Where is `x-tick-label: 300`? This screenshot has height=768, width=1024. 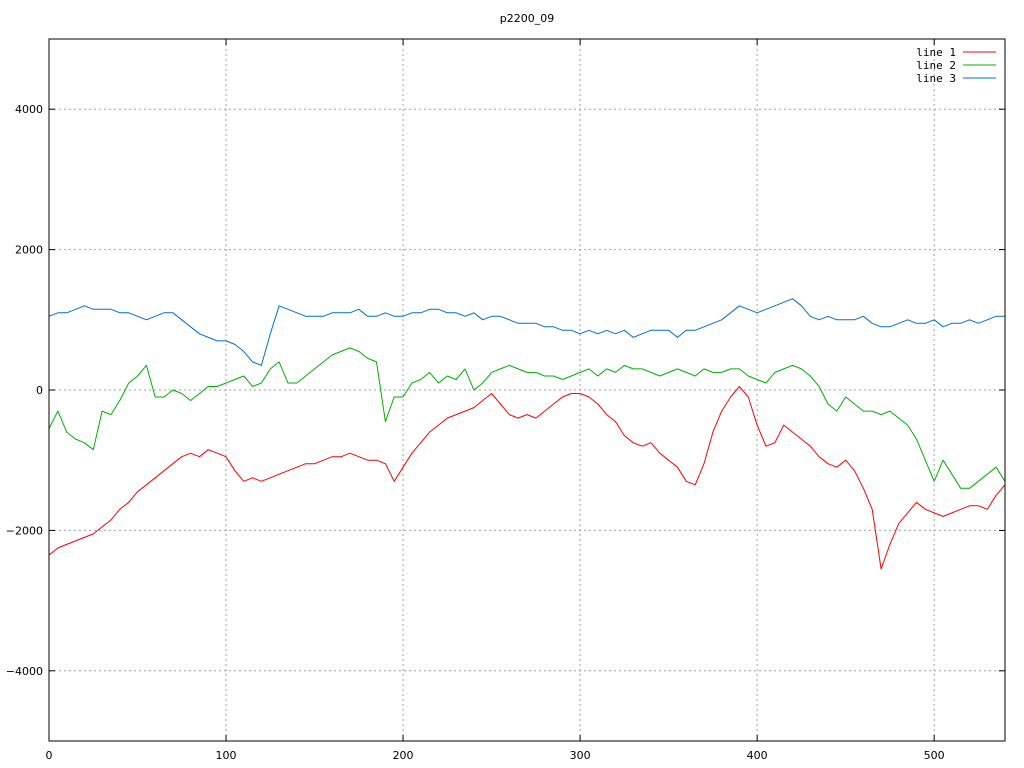 x-tick-label: 300 is located at coordinates (580, 755).